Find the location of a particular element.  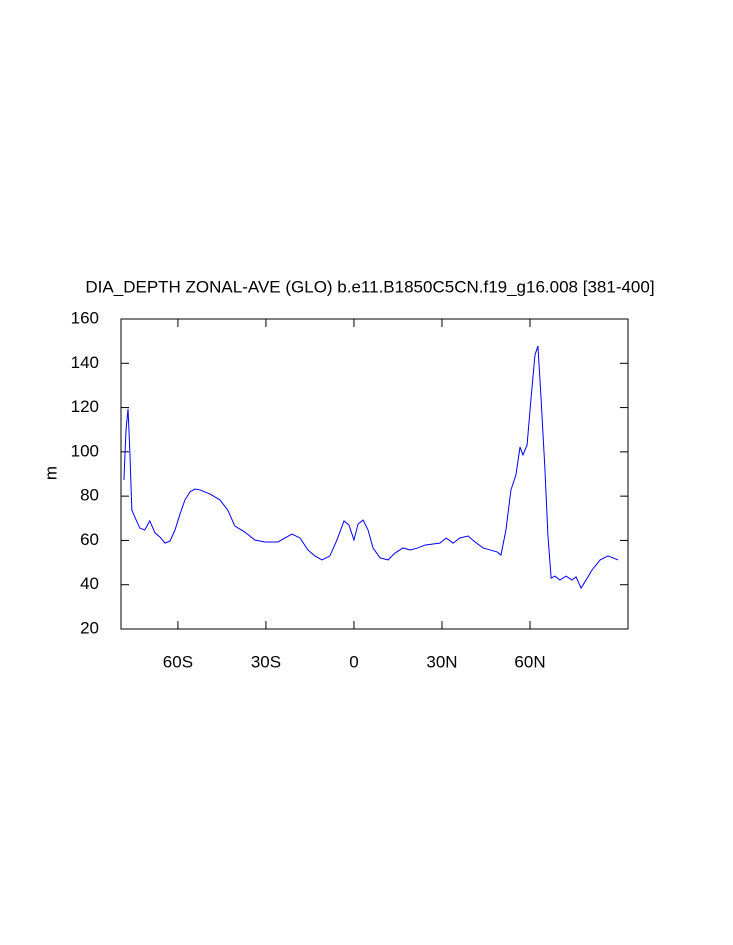

y-tick-label: 60 is located at coordinates (89, 539).